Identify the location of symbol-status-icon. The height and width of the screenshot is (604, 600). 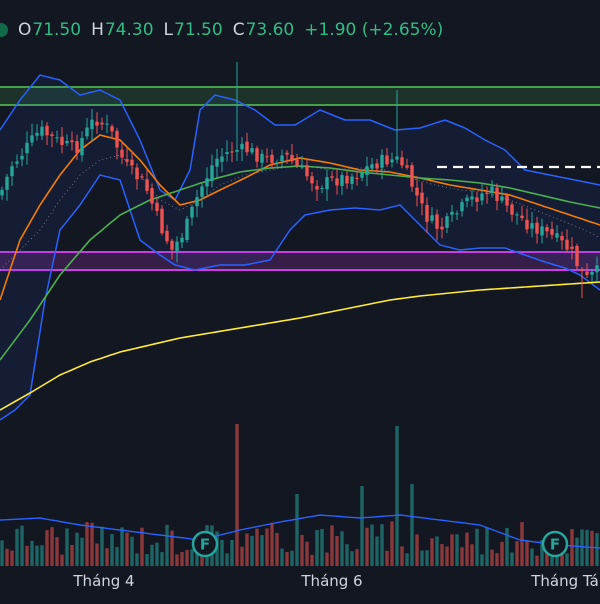
(4, 30).